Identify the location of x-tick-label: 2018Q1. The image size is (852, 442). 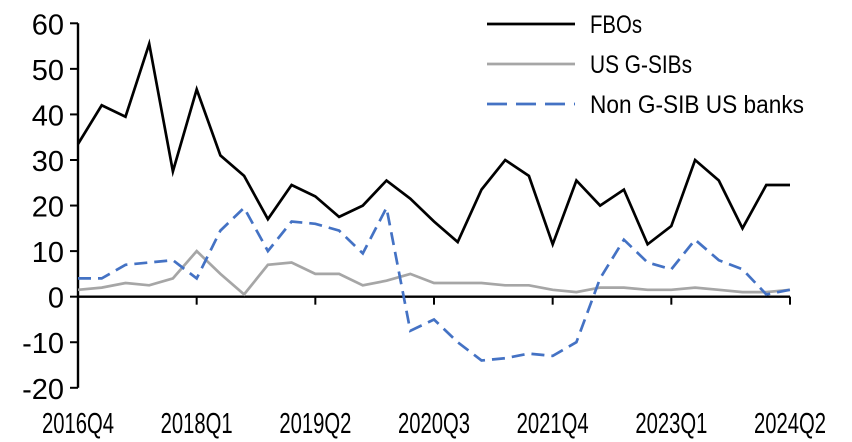
(197, 424).